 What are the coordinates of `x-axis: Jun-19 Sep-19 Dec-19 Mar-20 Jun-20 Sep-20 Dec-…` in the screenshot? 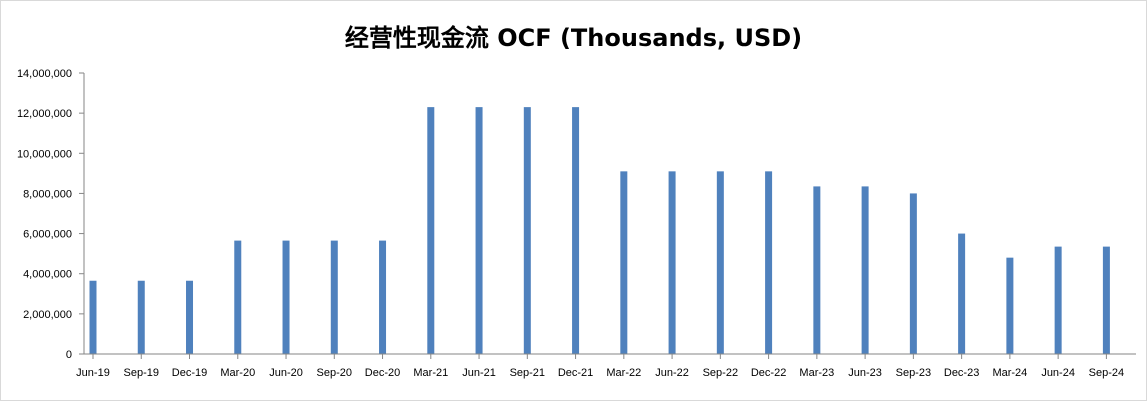 It's located at (600, 366).